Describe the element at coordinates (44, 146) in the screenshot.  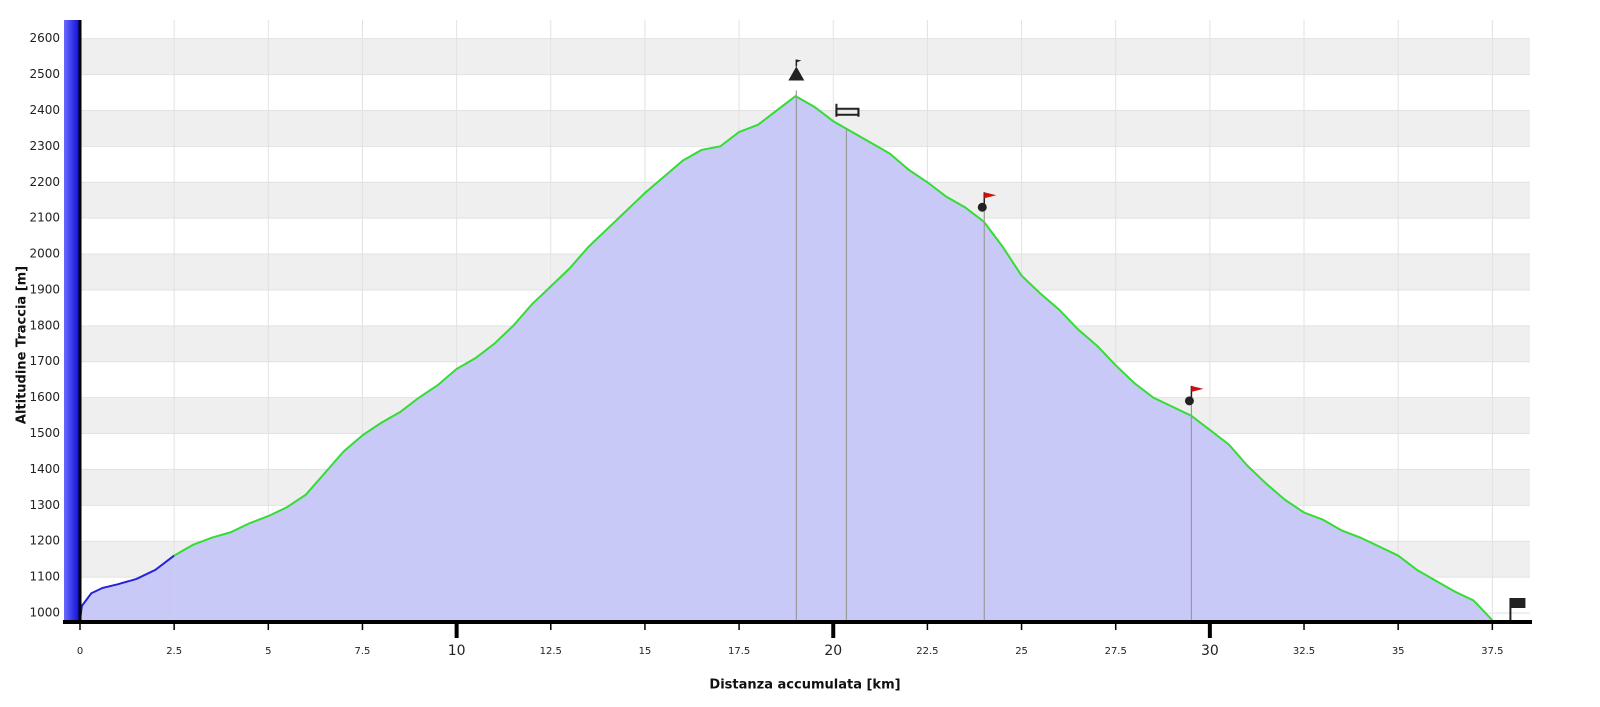
I see `y-tick-label: 2300` at that location.